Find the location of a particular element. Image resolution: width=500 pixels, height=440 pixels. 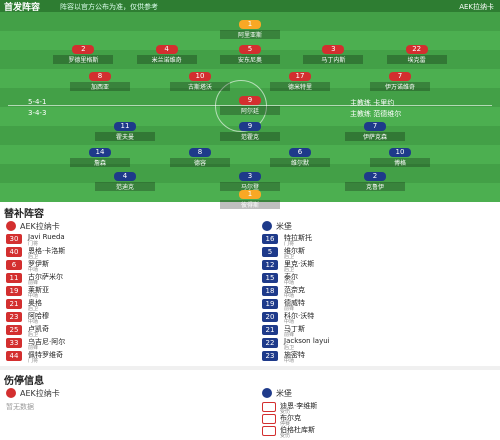

jersey: 5 is located at coordinates (250, 49).